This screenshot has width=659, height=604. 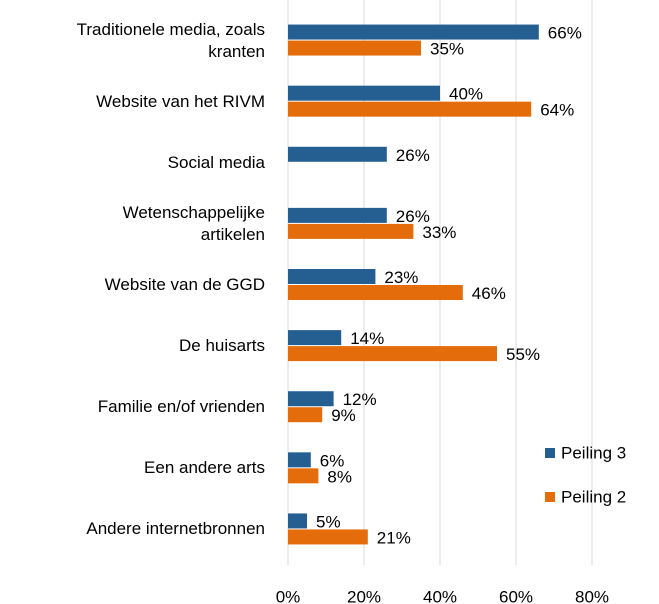 What do you see at coordinates (592, 595) in the screenshot?
I see `x-tick-label: 80%` at bounding box center [592, 595].